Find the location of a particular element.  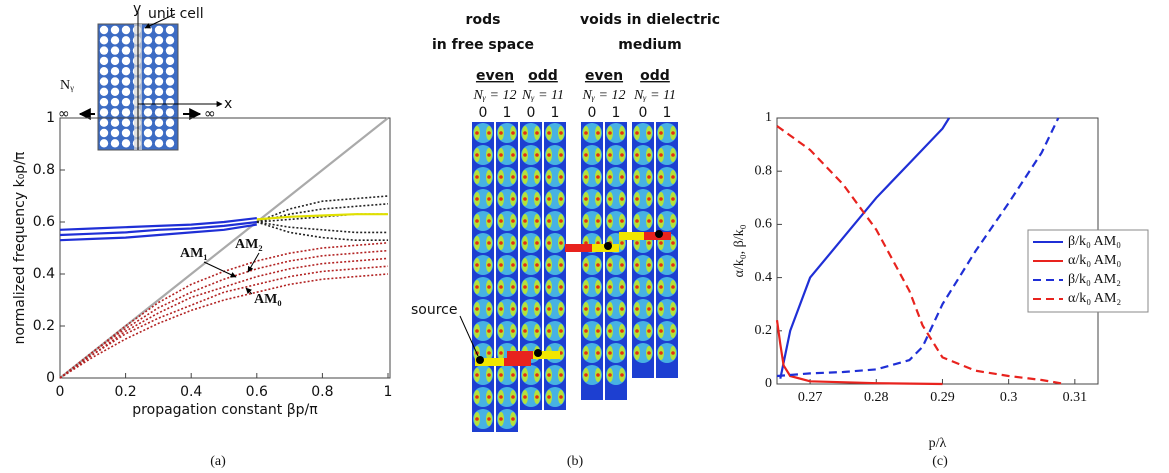

y-tick-label: 0.4 is located at coordinates (764, 277).